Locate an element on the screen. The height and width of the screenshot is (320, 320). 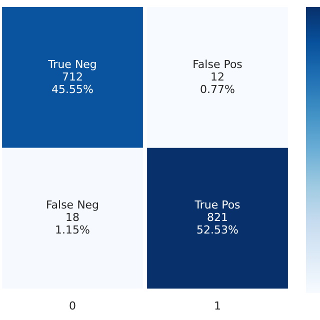
annotation: True Neg is located at coordinates (72, 64).